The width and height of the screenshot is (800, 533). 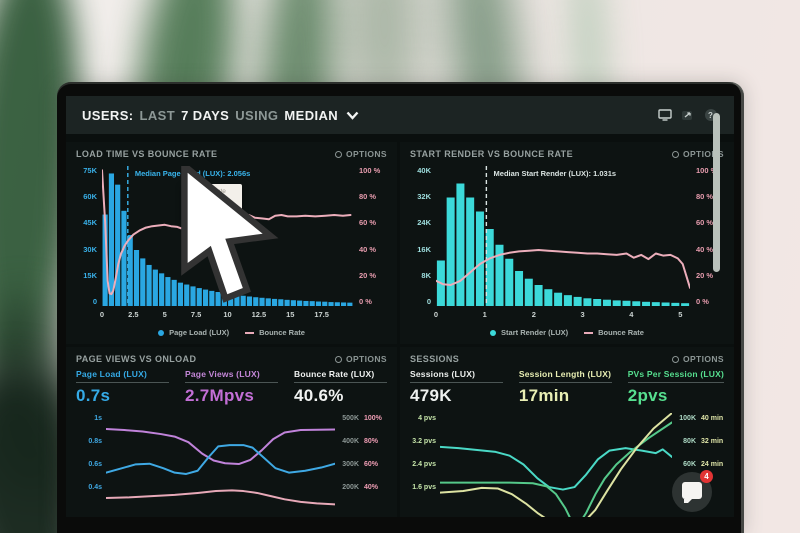 What do you see at coordinates (400, 115) in the screenshot?
I see `dashboard-header: USERS: LAST 7 DAYS USING MEDIAN` at bounding box center [400, 115].